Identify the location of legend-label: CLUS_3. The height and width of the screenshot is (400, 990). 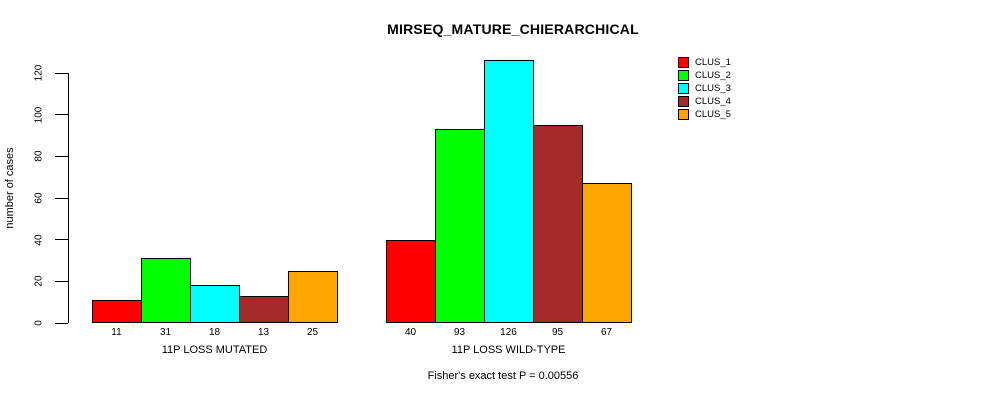
(713, 88).